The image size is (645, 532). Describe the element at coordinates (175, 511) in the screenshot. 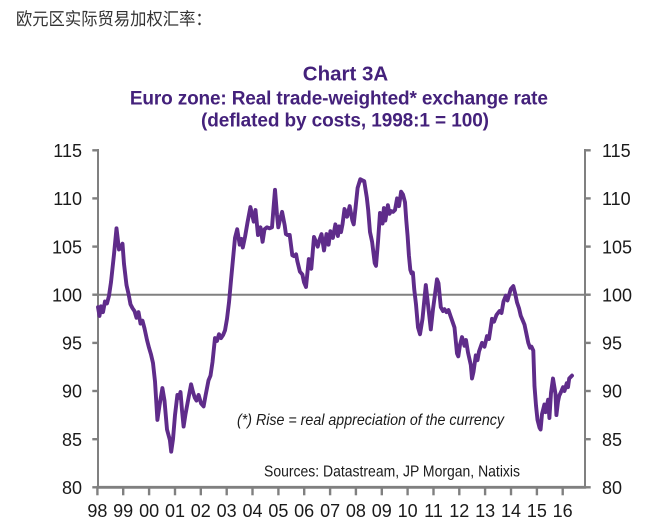

I see `svg-text: 01` at that location.